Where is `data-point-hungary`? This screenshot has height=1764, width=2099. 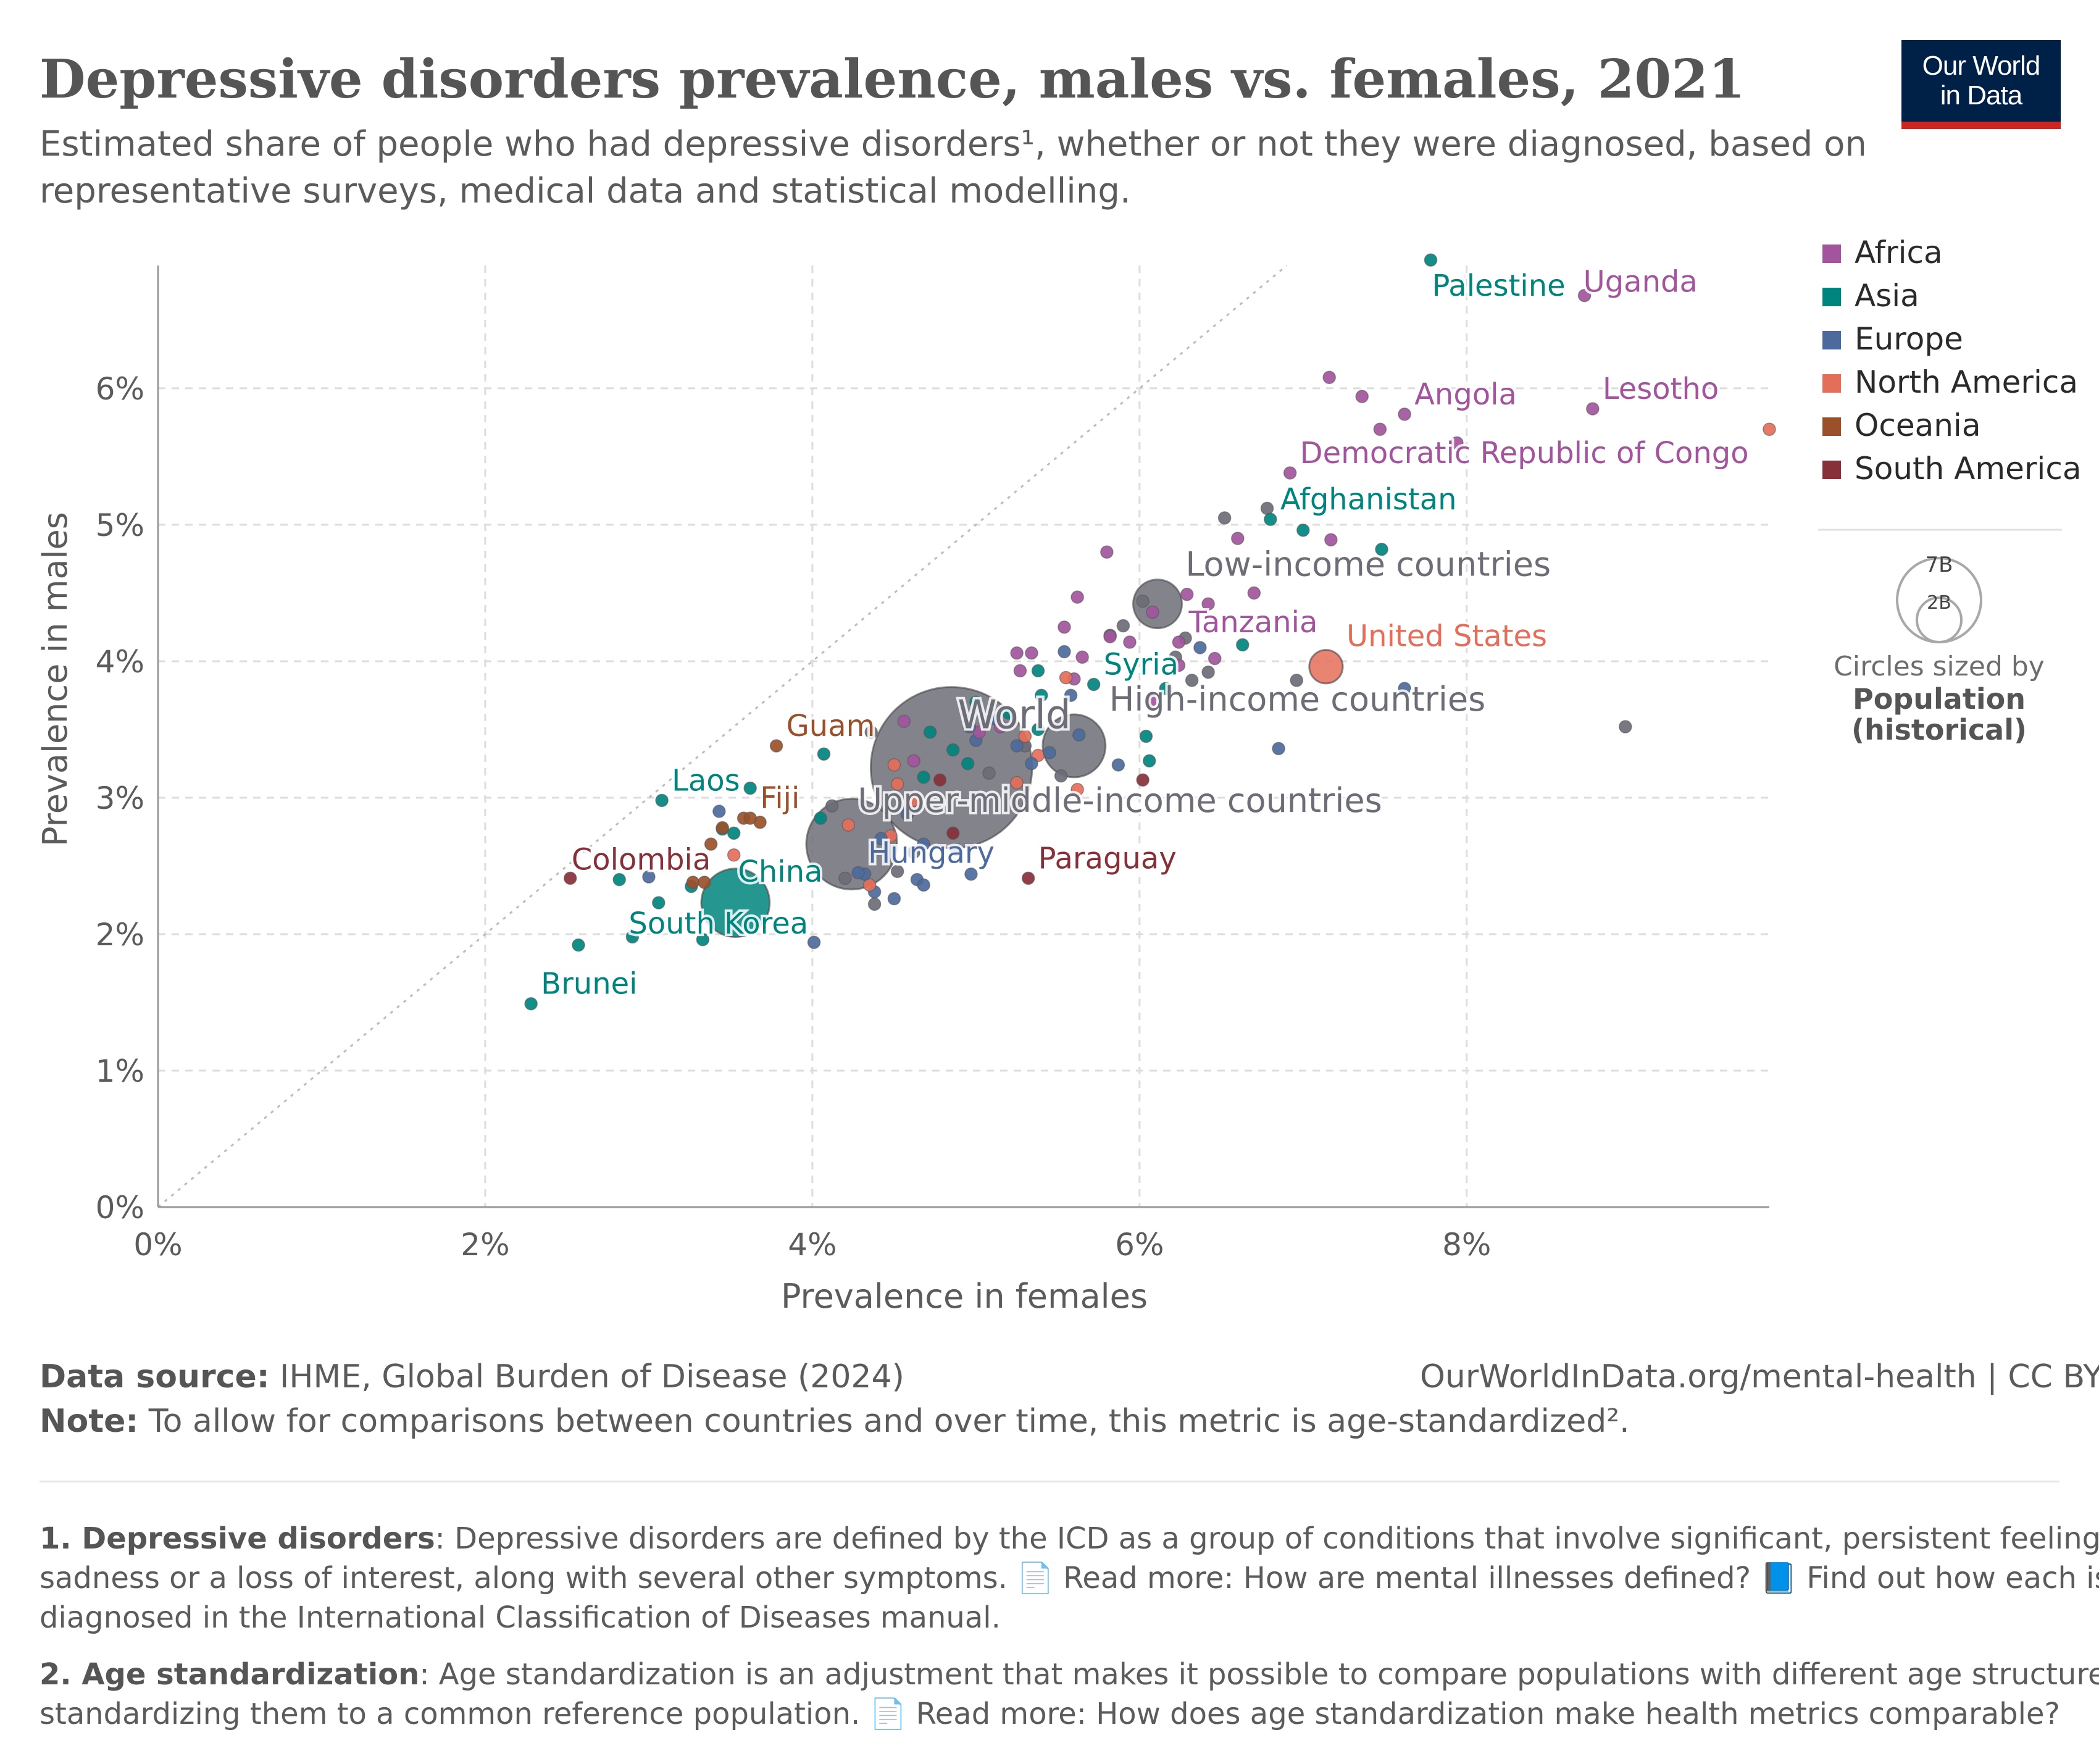 data-point-hungary is located at coordinates (858, 873).